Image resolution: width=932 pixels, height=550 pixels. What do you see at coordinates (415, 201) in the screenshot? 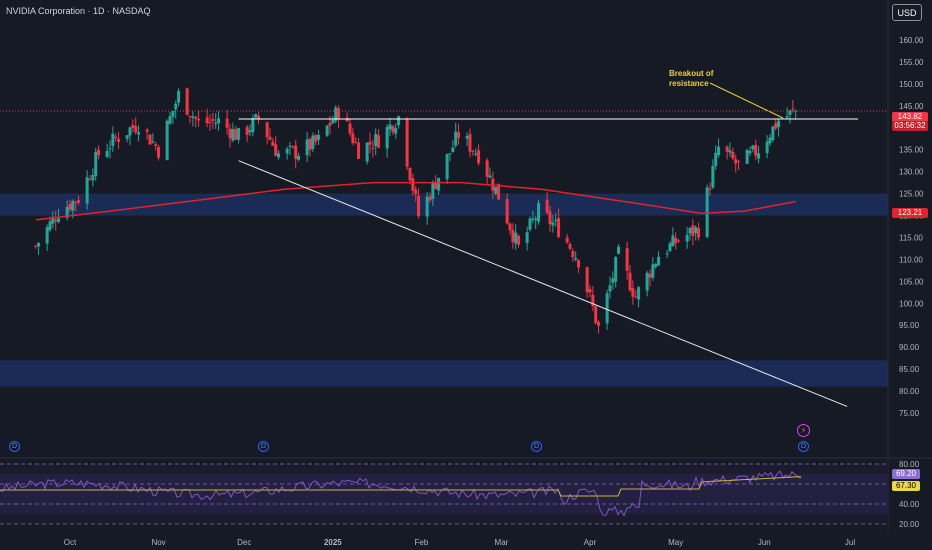
I see `moving-average-line` at bounding box center [415, 201].